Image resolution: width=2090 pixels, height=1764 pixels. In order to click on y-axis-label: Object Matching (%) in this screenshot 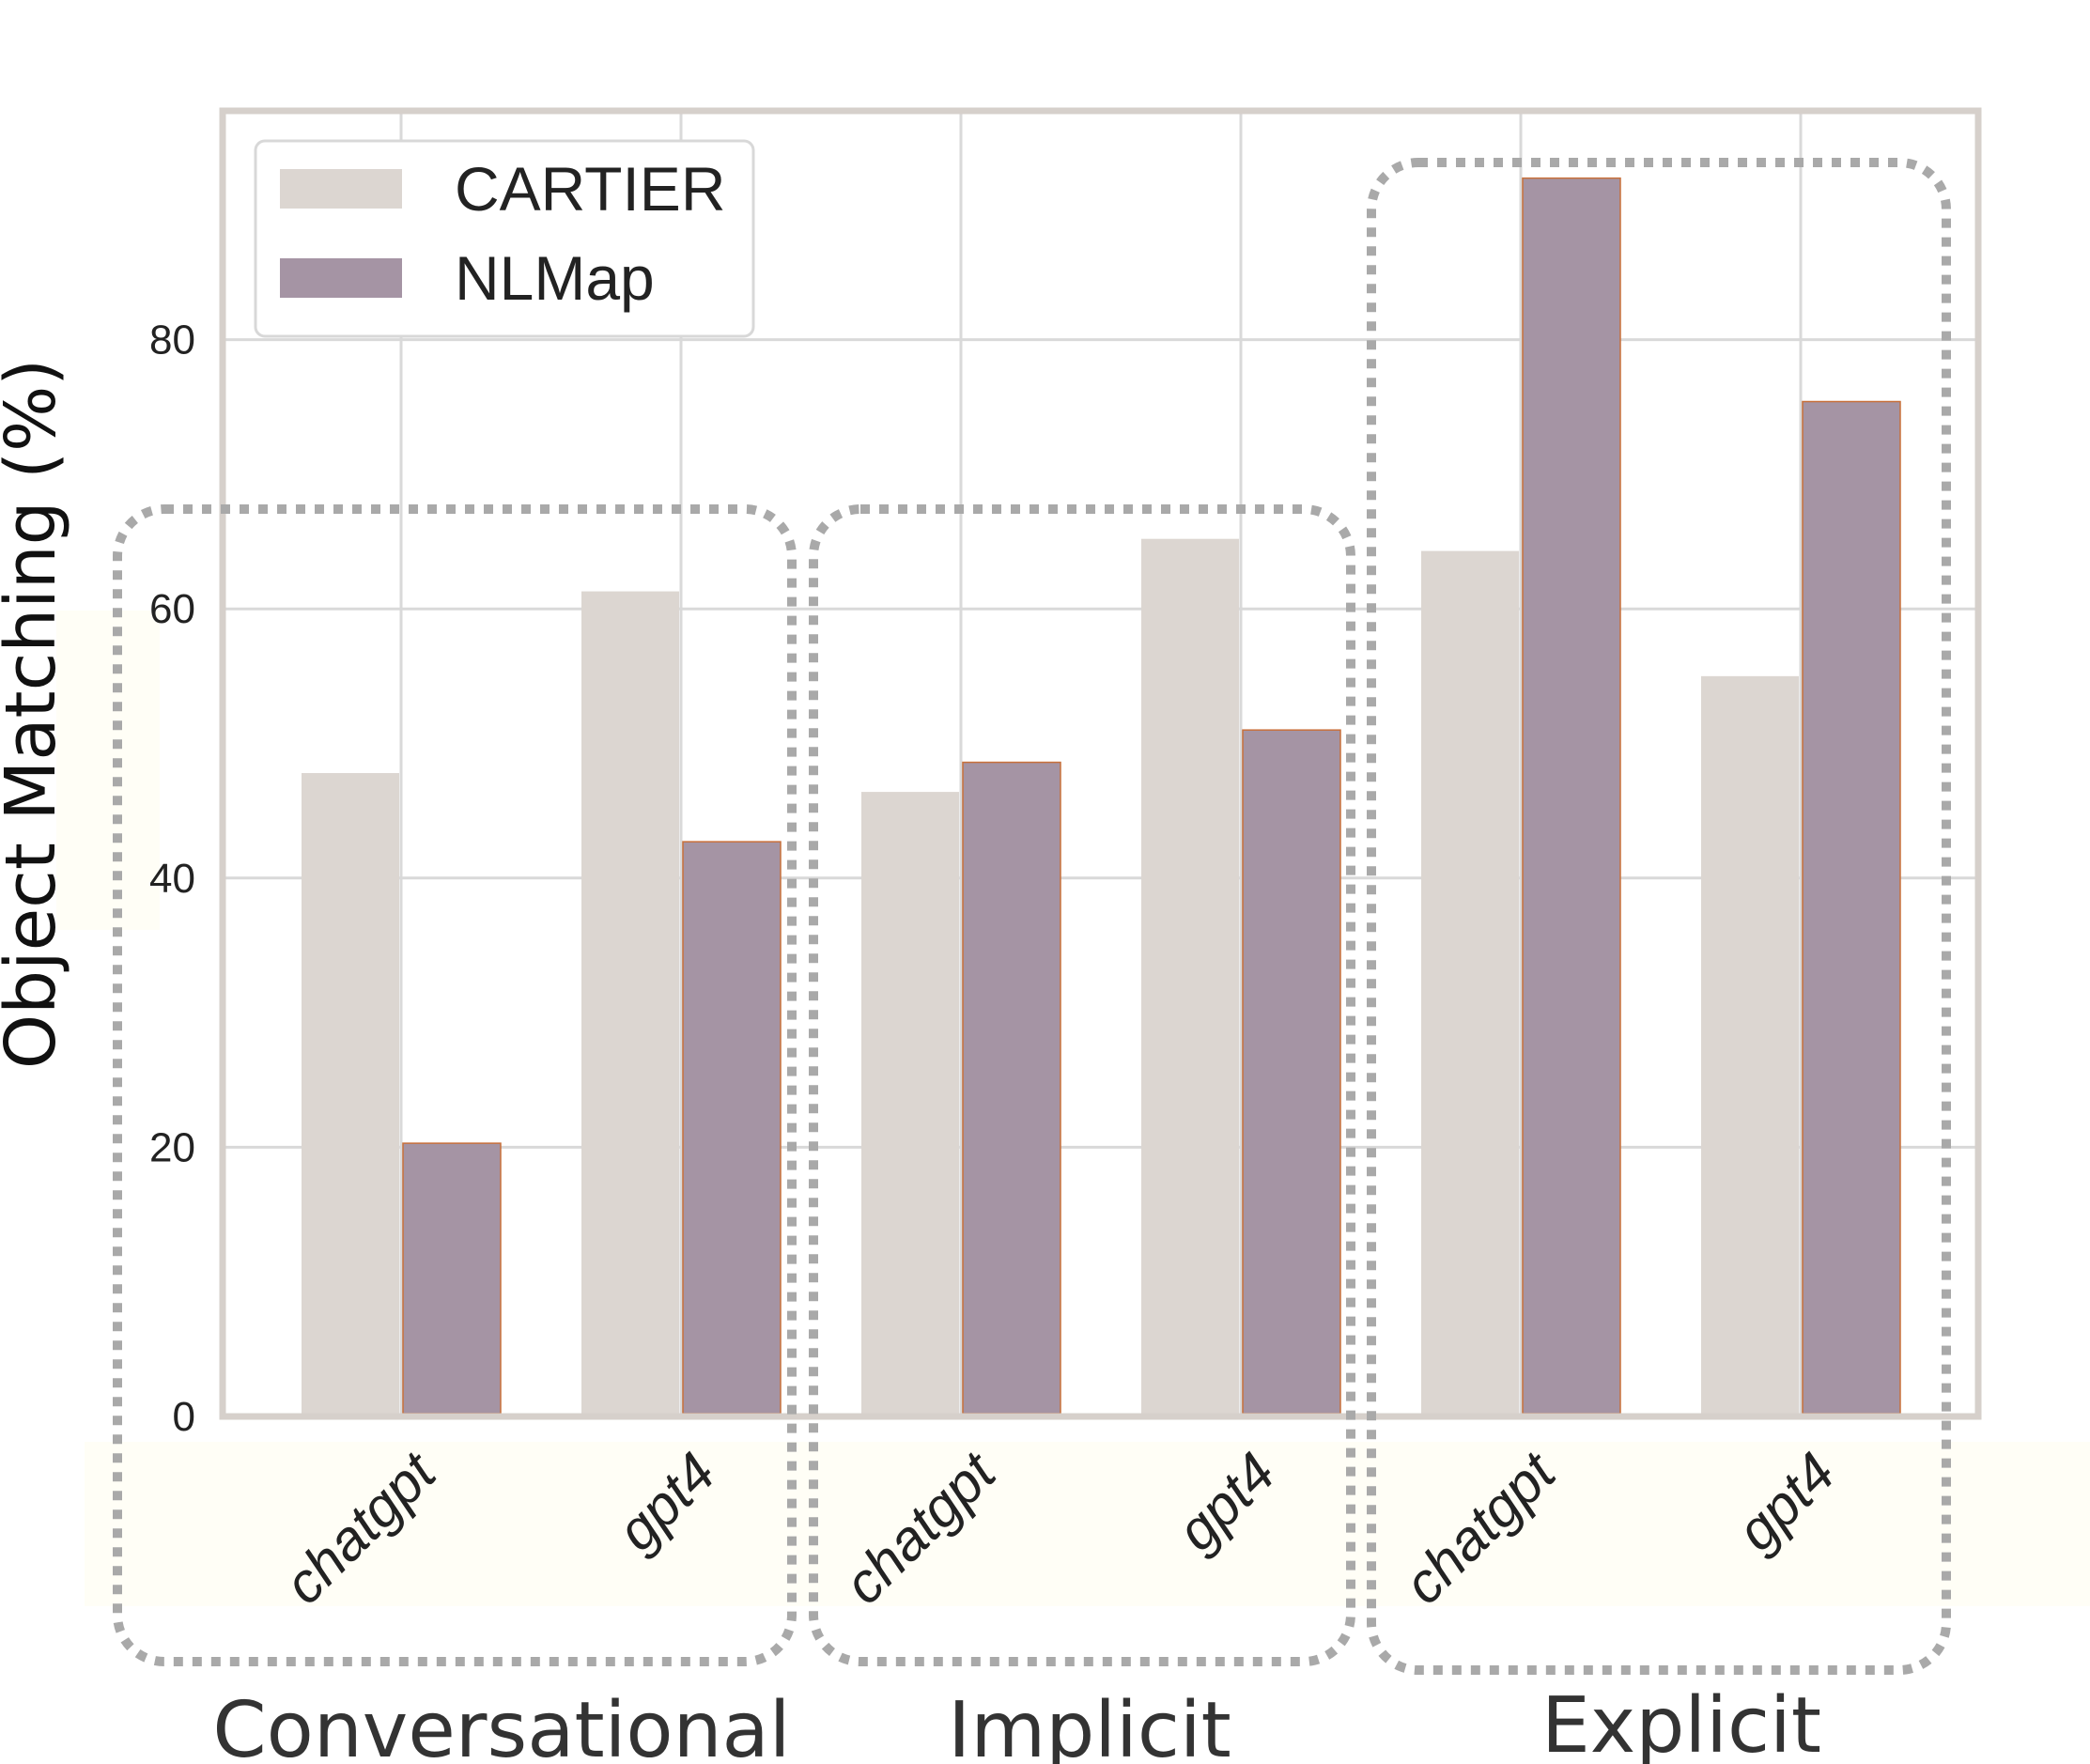, I will do `click(35, 714)`.